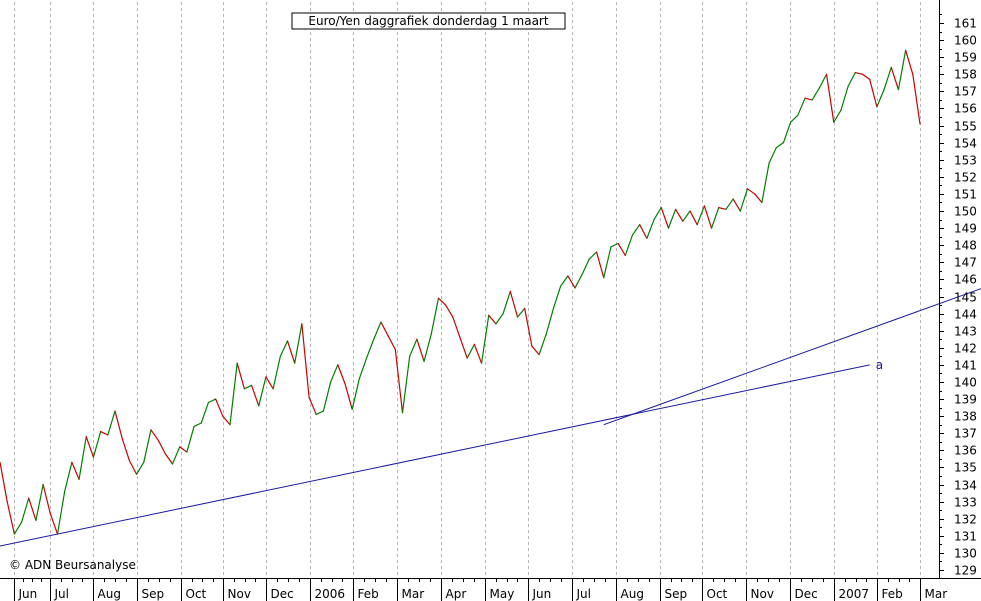  What do you see at coordinates (676, 594) in the screenshot?
I see `x-tick-label: Sep` at bounding box center [676, 594].